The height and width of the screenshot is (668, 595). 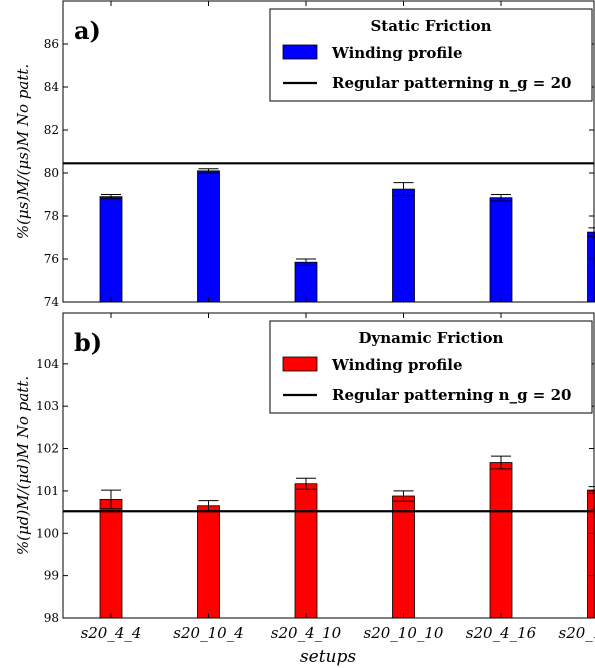 What do you see at coordinates (300, 52) in the screenshot?
I see `legend-swatch-a` at bounding box center [300, 52].